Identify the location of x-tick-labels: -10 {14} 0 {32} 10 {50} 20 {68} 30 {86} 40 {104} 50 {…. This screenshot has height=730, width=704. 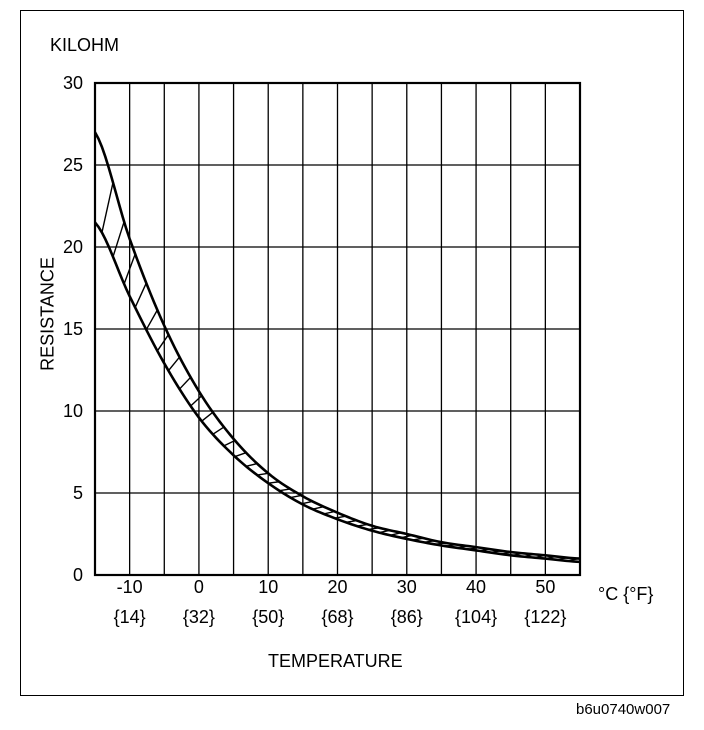
(340, 602).